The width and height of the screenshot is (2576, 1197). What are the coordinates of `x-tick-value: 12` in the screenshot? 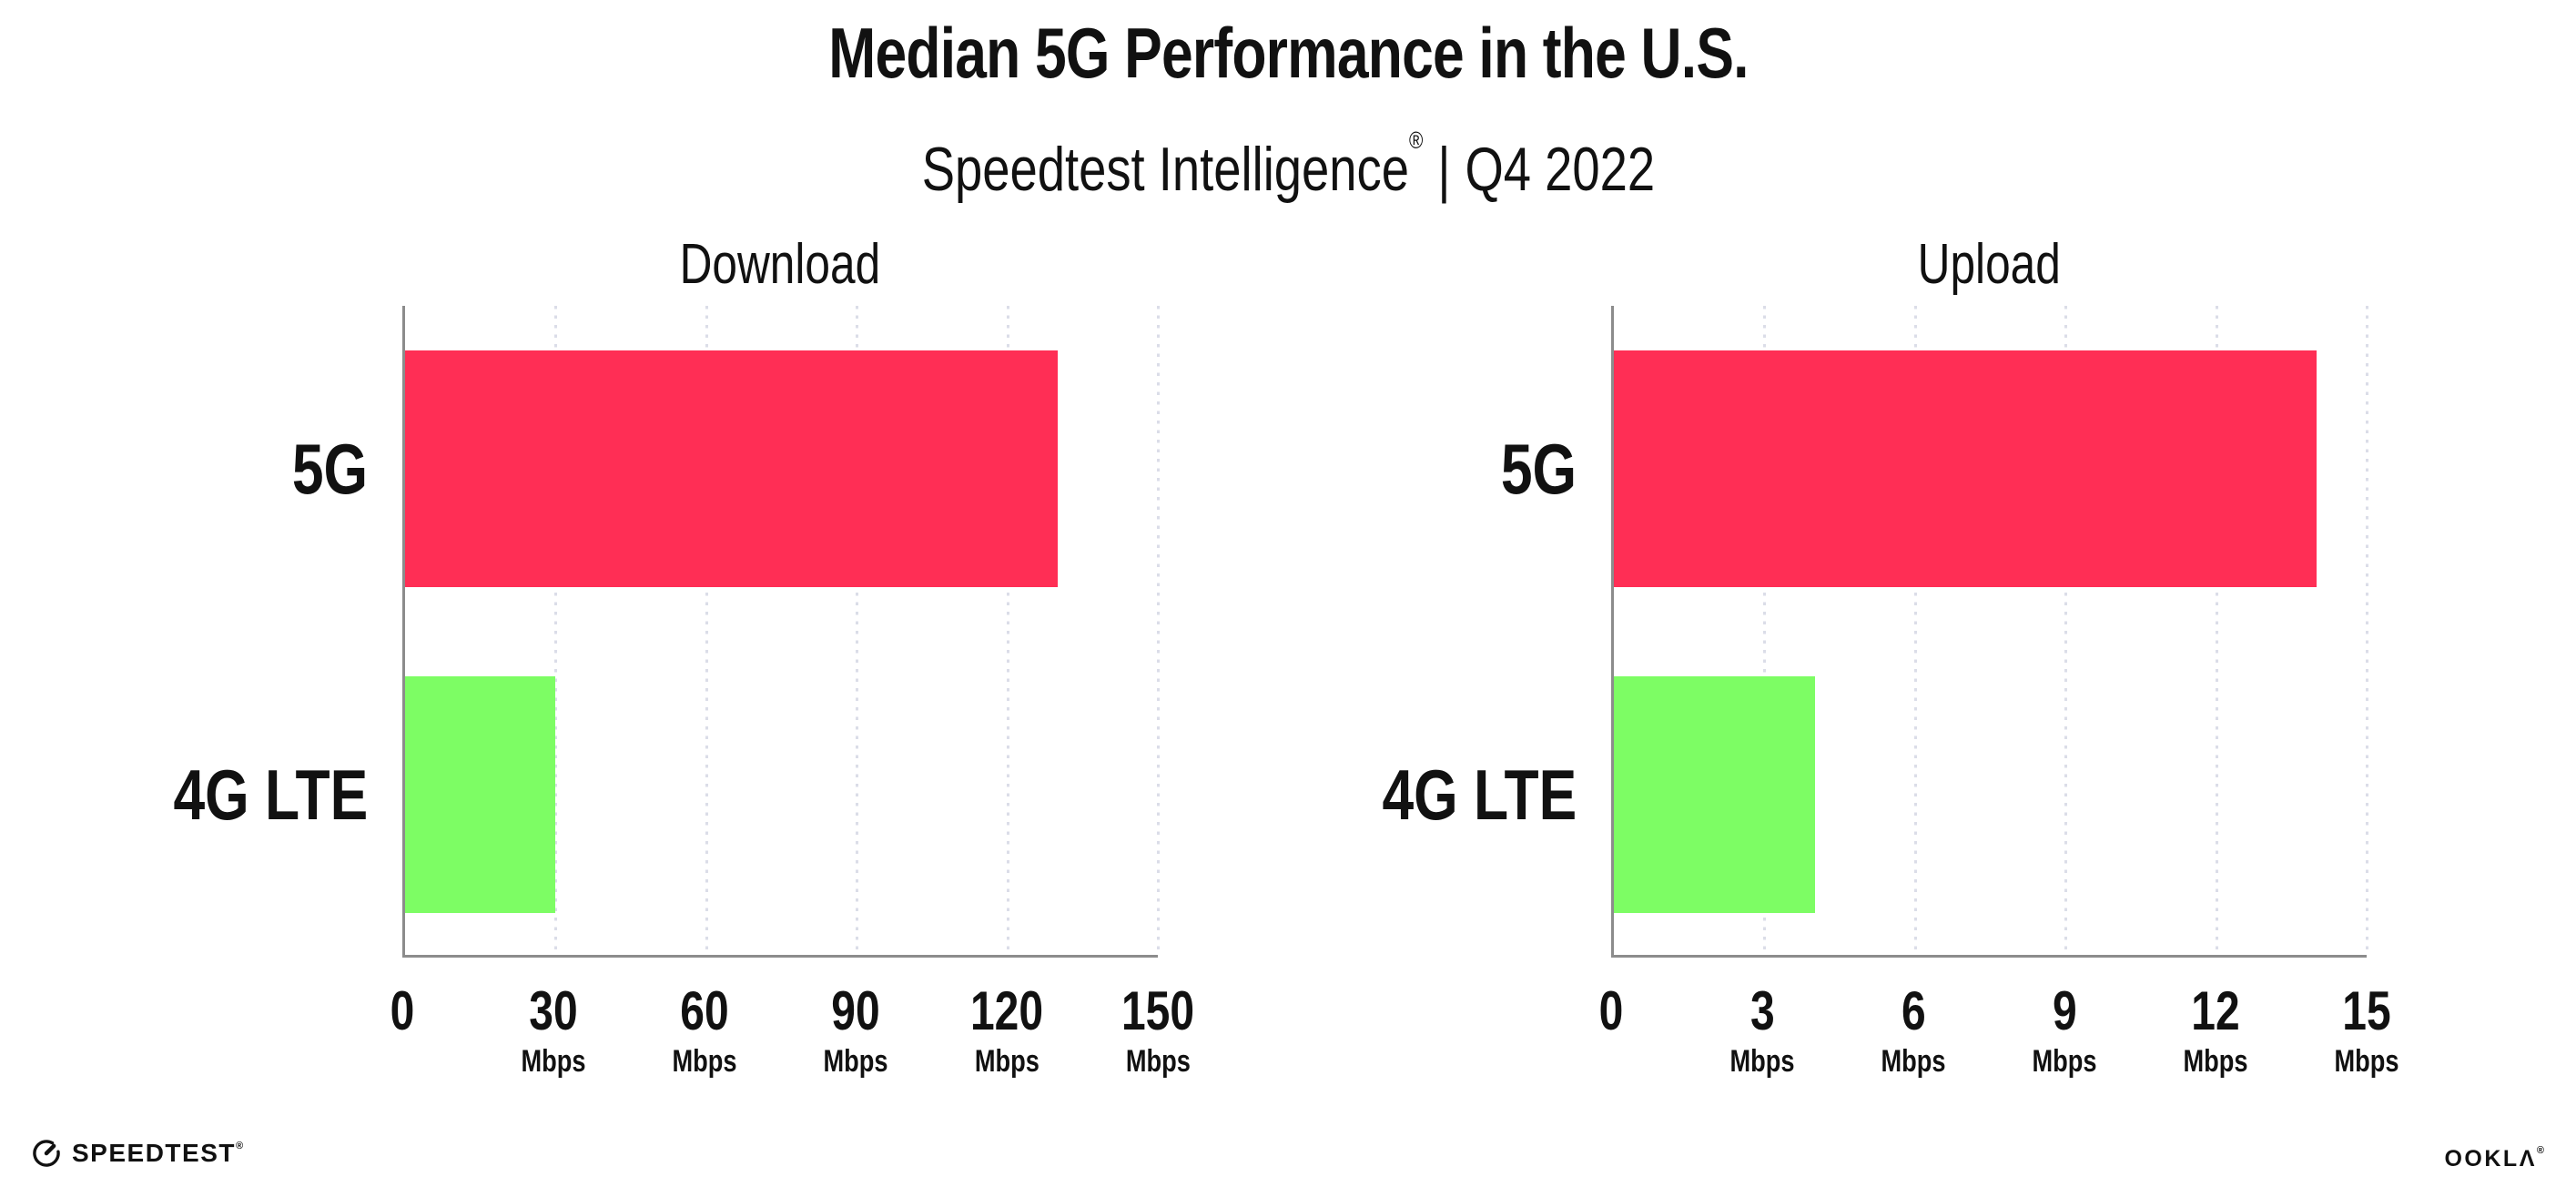 It's located at (2215, 1011).